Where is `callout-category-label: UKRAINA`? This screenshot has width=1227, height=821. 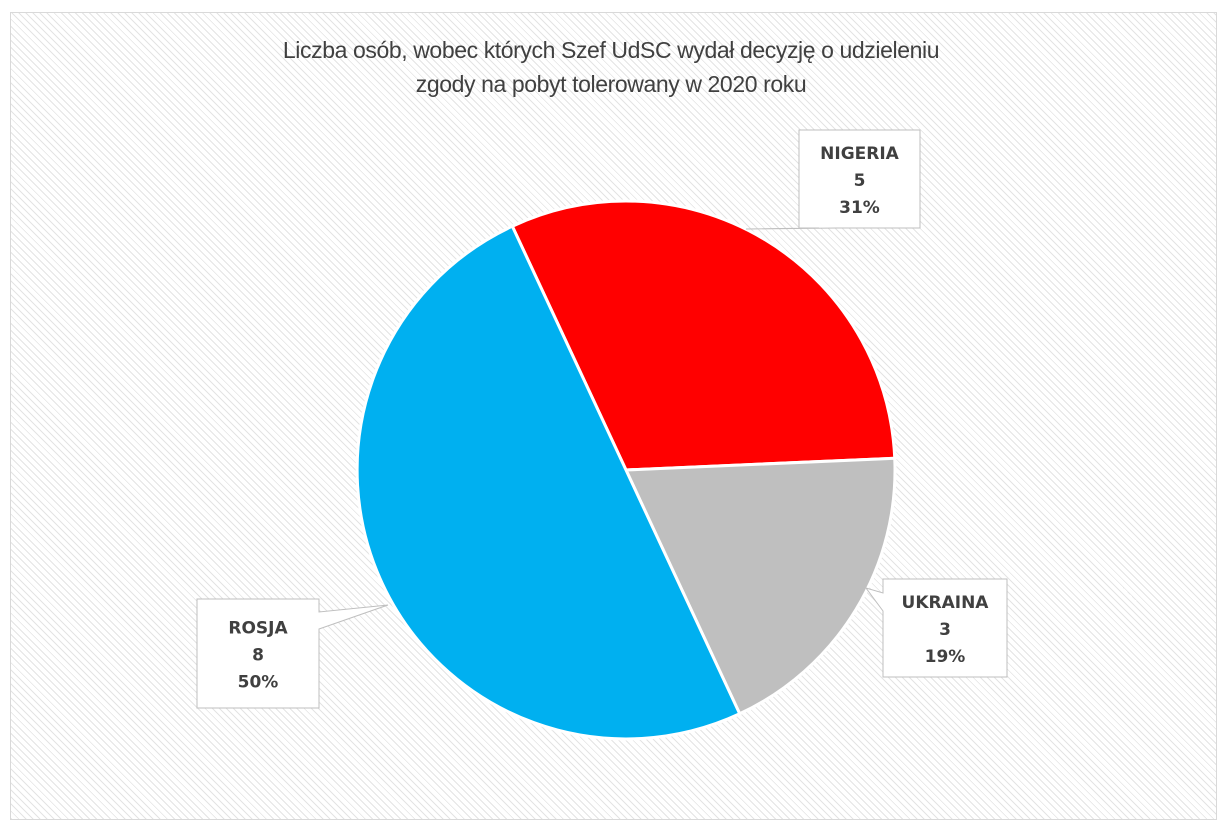
callout-category-label: UKRAINA is located at coordinates (946, 603).